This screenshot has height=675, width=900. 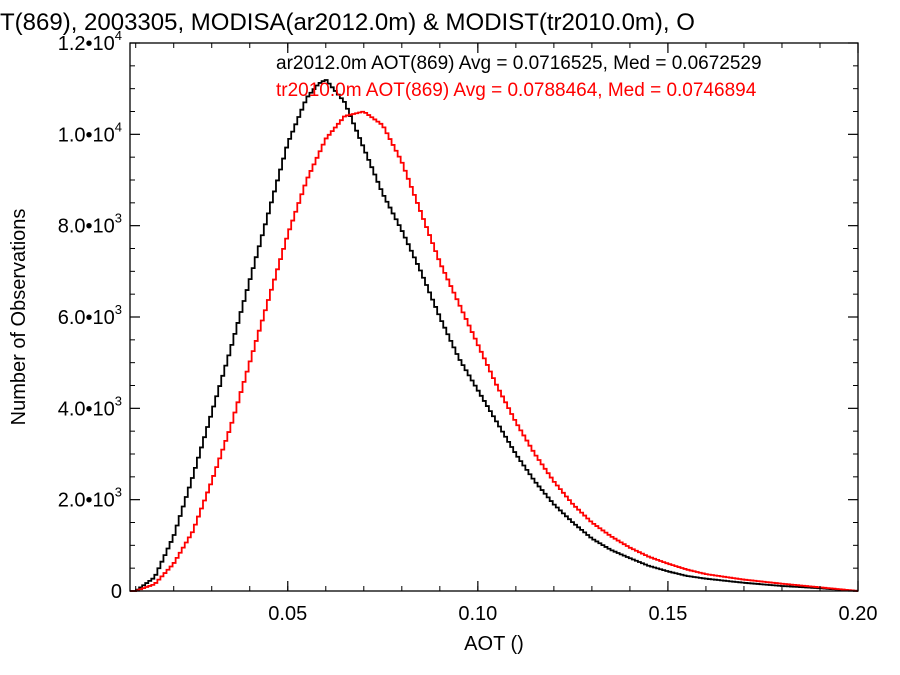 What do you see at coordinates (19, 317) in the screenshot?
I see `y-axis-label: Number of Observations` at bounding box center [19, 317].